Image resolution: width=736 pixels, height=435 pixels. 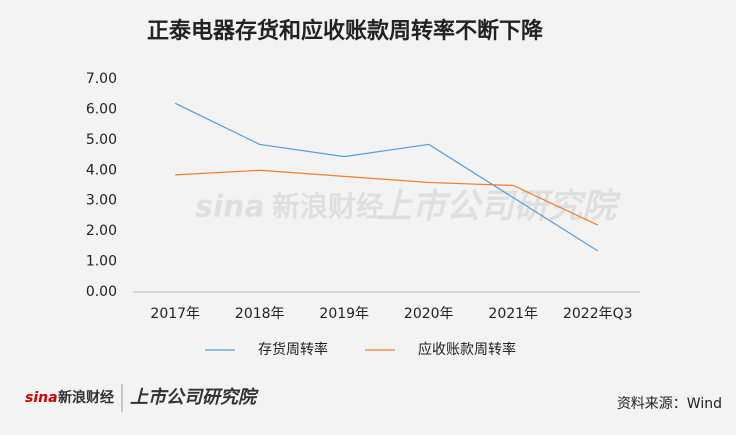 What do you see at coordinates (101, 140) in the screenshot?
I see `y-tick-label: 5.00` at bounding box center [101, 140].